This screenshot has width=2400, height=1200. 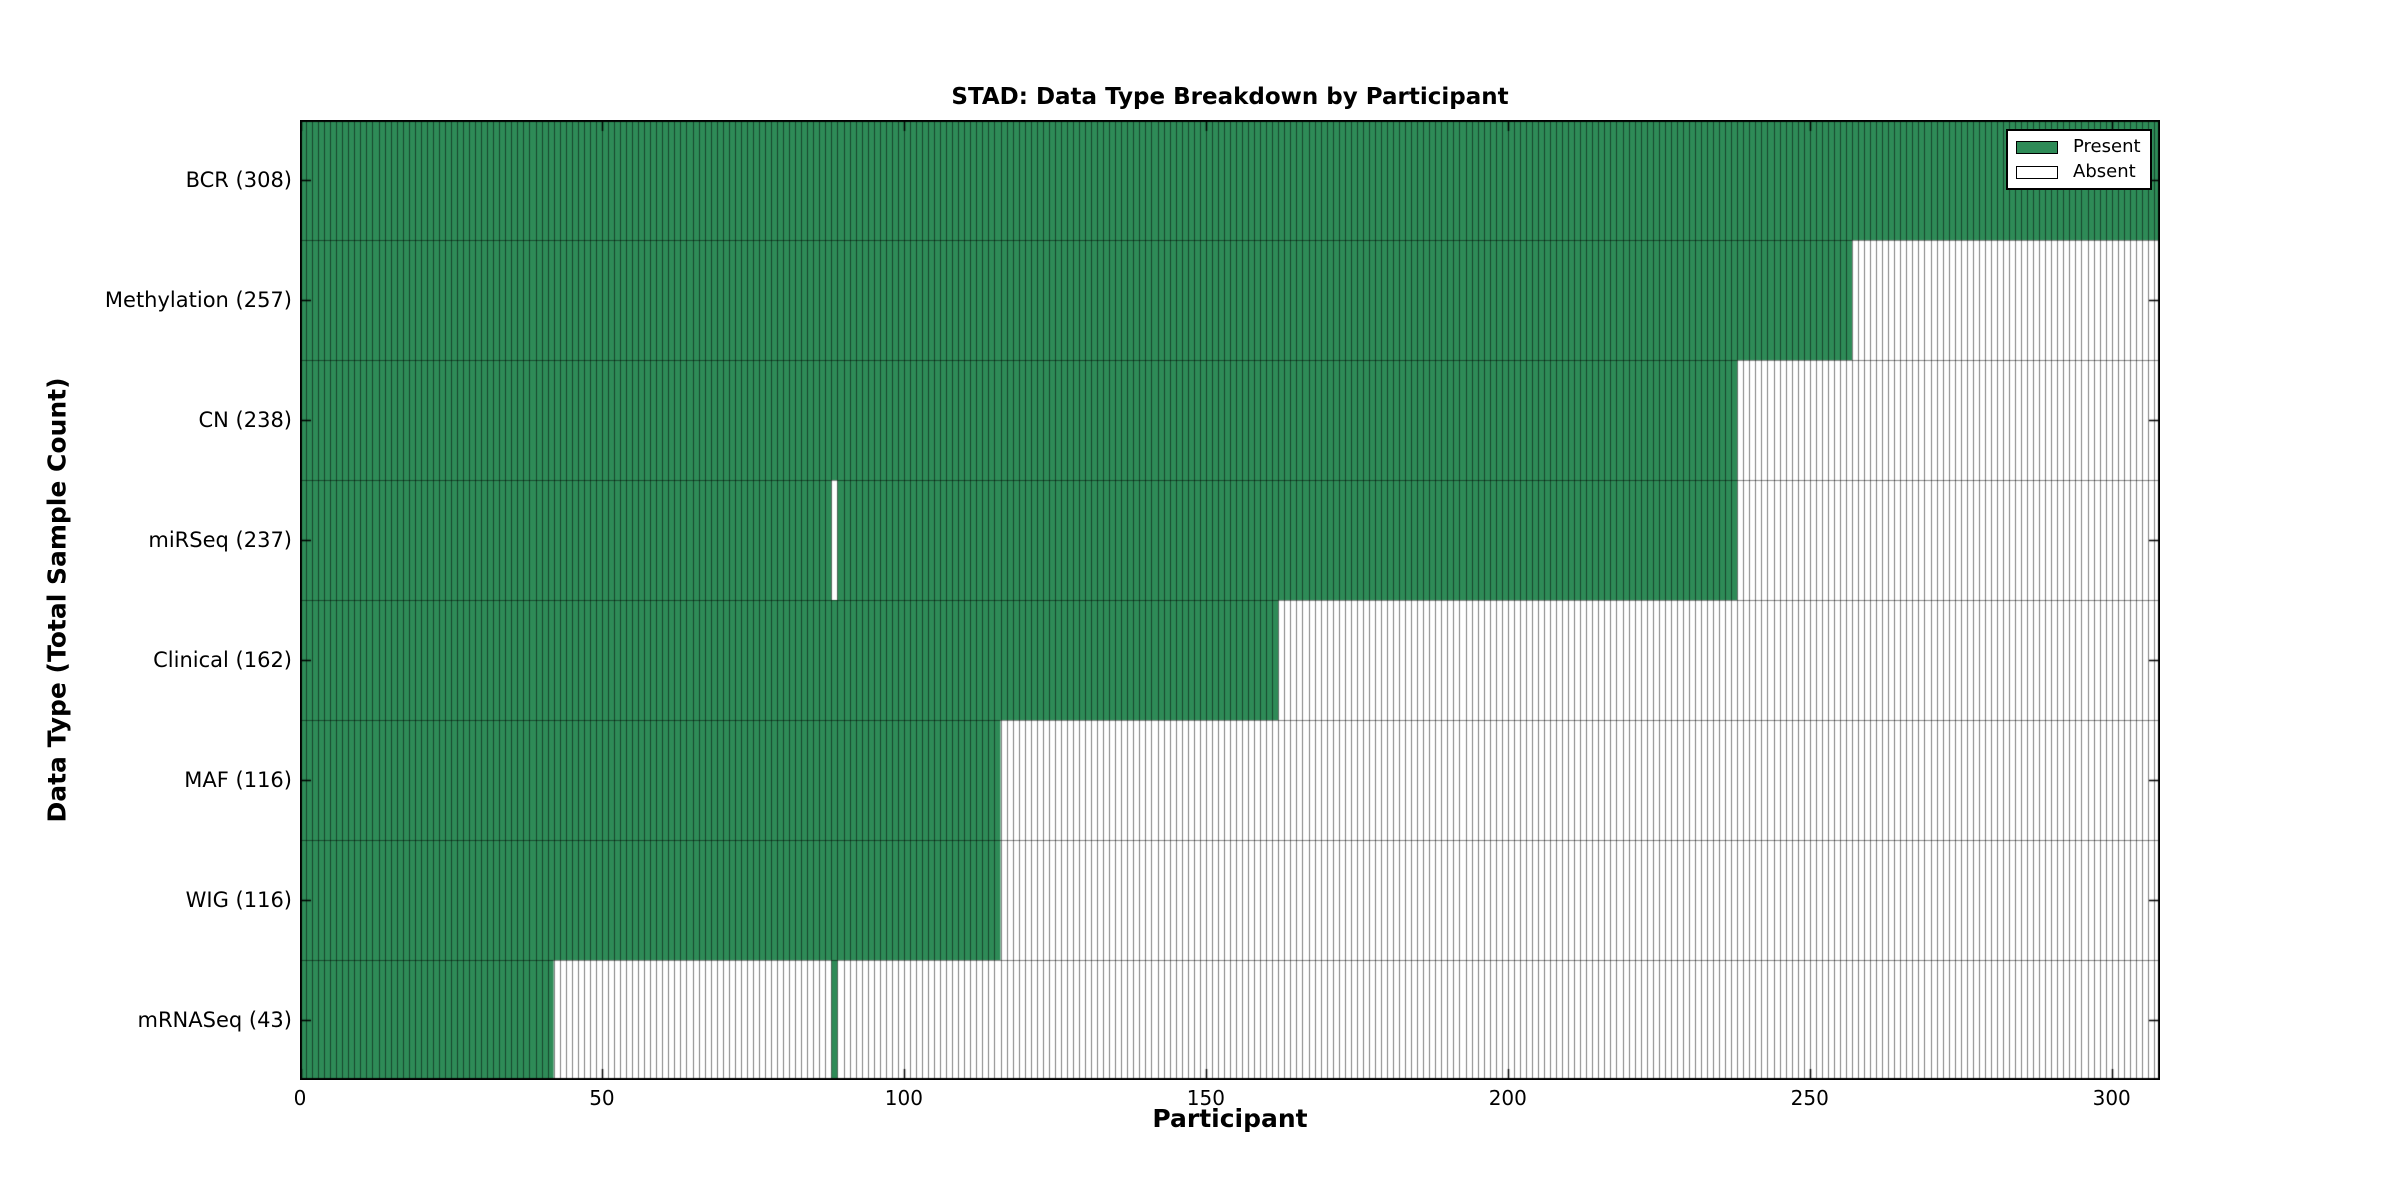 I want to click on legend-label-absent: Absent, so click(x=2104, y=171).